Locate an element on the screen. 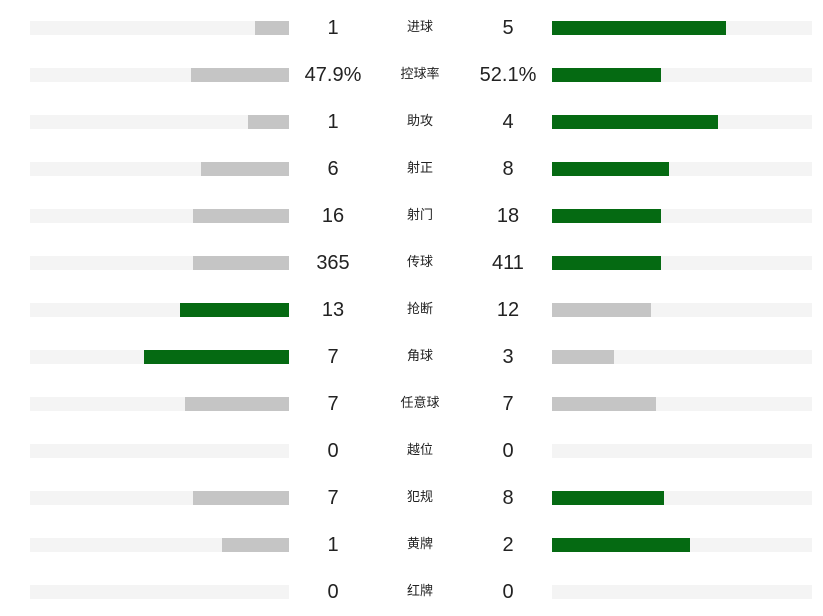 The width and height of the screenshot is (823, 616). stat-row: 365 传球 411 is located at coordinates (411, 263).